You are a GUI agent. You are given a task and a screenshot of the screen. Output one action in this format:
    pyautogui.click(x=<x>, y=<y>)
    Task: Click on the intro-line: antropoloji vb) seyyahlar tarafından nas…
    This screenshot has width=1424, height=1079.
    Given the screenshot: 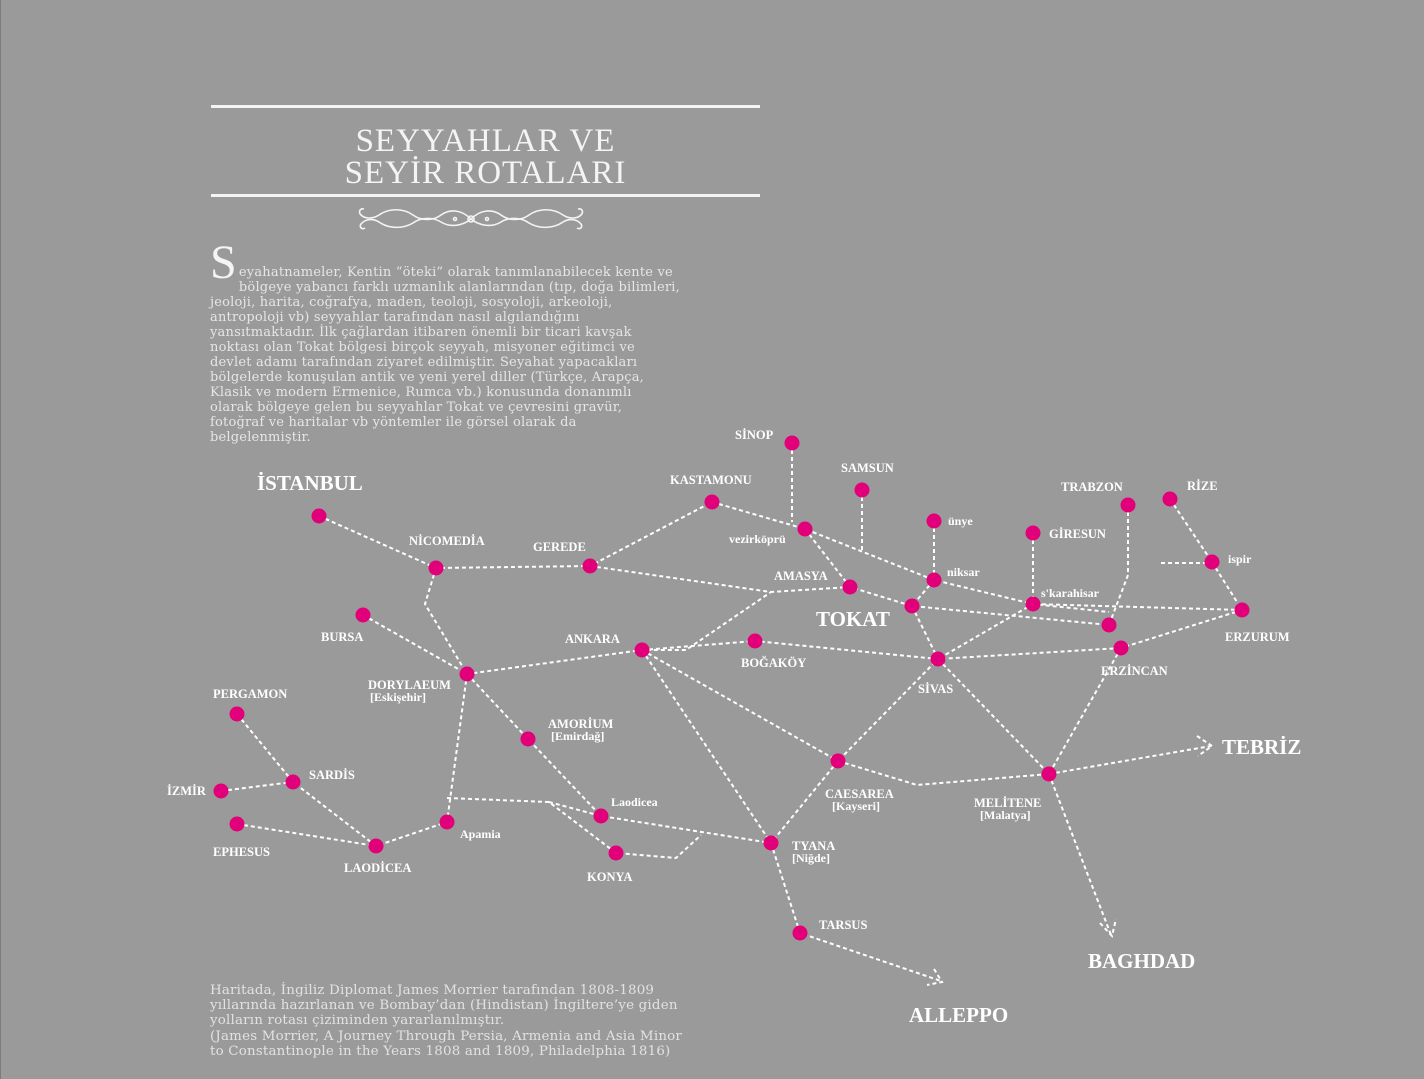 What is the action you would take?
    pyautogui.click(x=395, y=317)
    